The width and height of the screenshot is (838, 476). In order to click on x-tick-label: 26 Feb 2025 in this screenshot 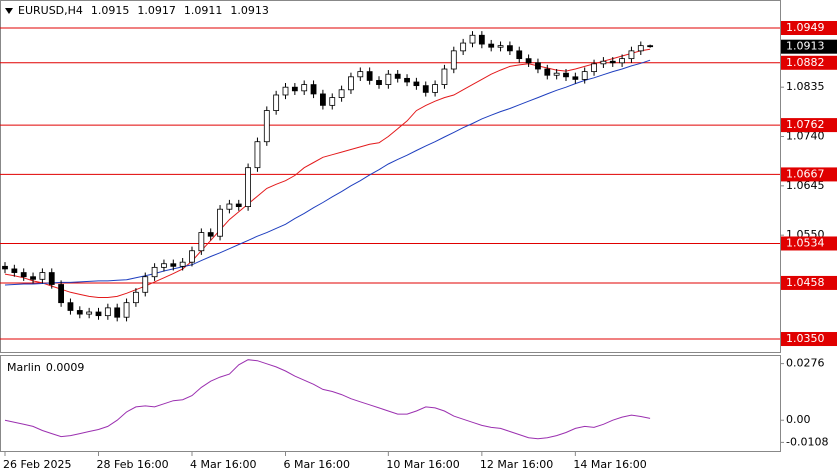, I will do `click(37, 464)`.